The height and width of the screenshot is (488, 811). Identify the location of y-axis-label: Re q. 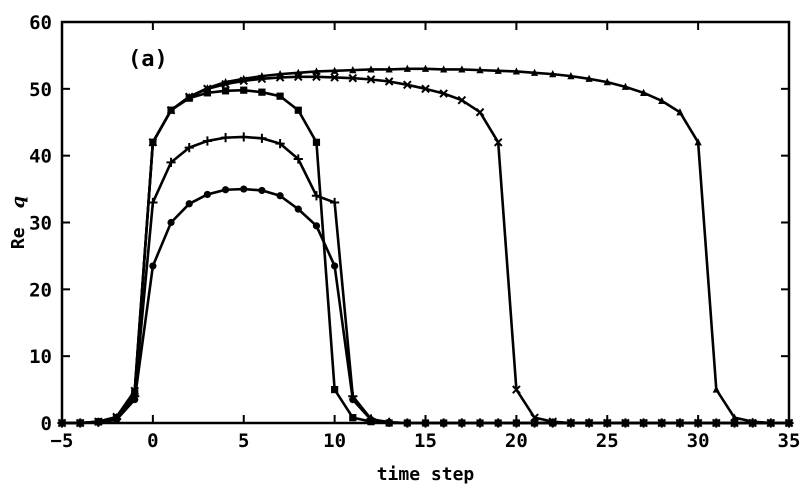
(18, 222).